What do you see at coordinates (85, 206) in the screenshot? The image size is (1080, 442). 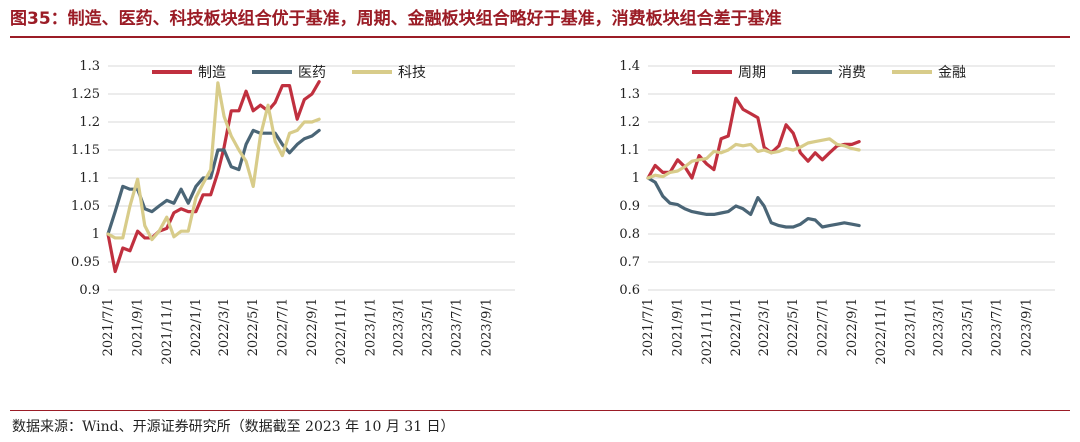 I see `y-tick-label: 1.05` at bounding box center [85, 206].